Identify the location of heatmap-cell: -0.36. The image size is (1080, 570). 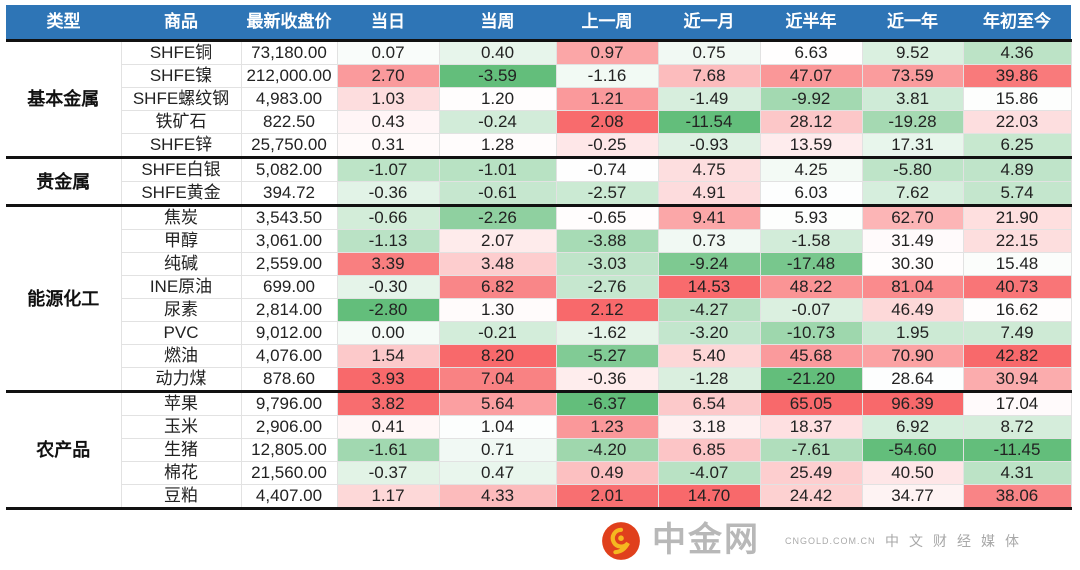
(607, 380).